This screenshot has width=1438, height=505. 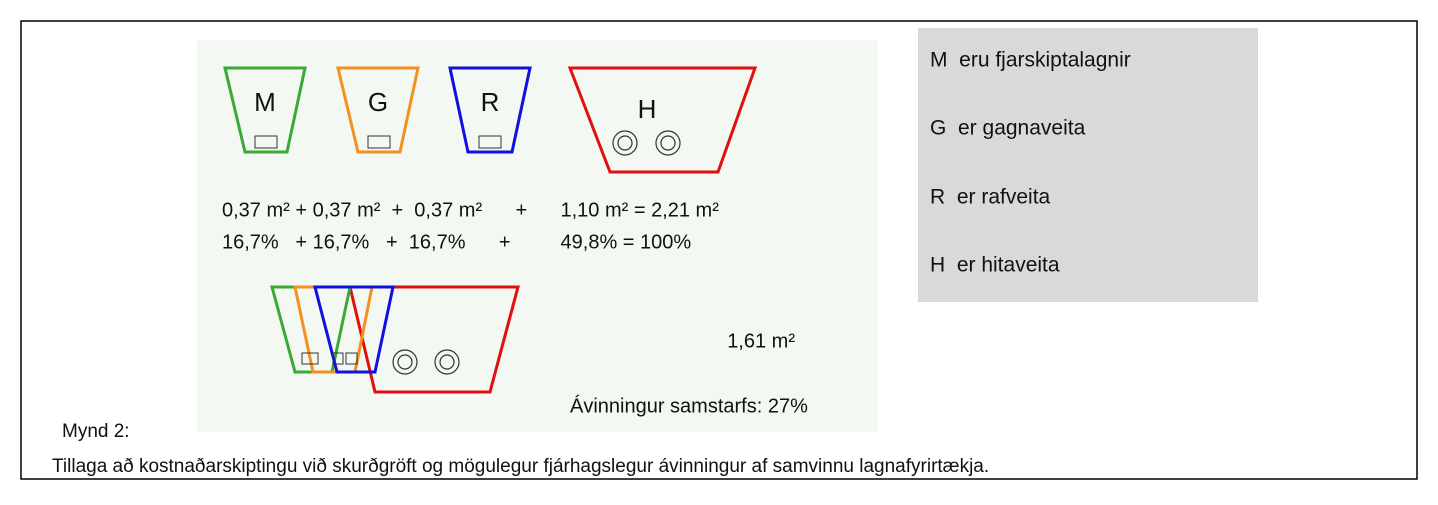 I want to click on duct-m, so click(x=265, y=110).